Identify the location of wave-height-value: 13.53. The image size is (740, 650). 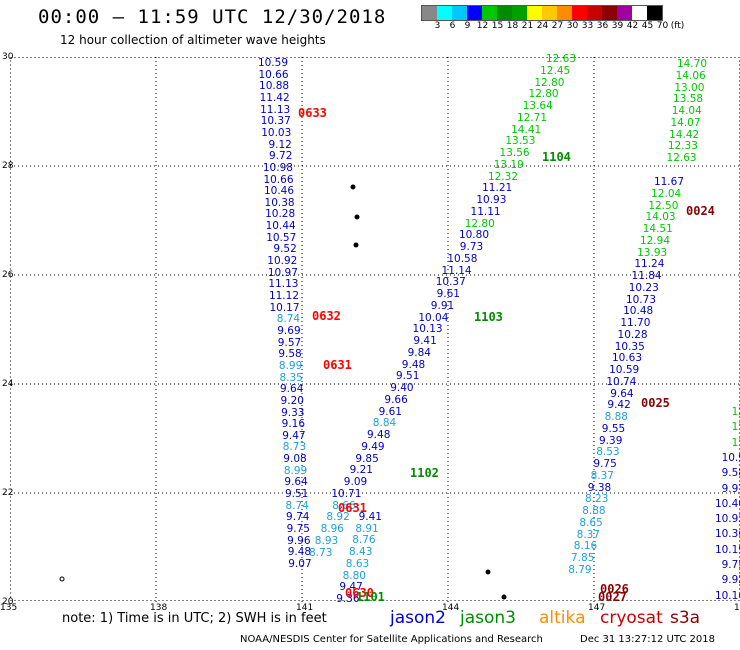
(520, 141).